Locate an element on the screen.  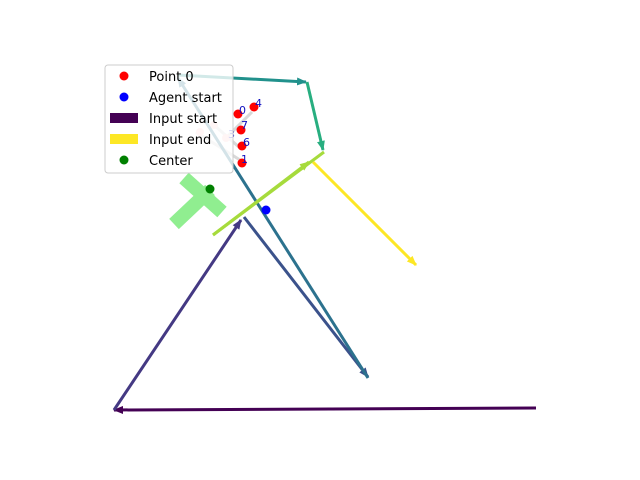
point-label-4: 4 is located at coordinates (258, 103).